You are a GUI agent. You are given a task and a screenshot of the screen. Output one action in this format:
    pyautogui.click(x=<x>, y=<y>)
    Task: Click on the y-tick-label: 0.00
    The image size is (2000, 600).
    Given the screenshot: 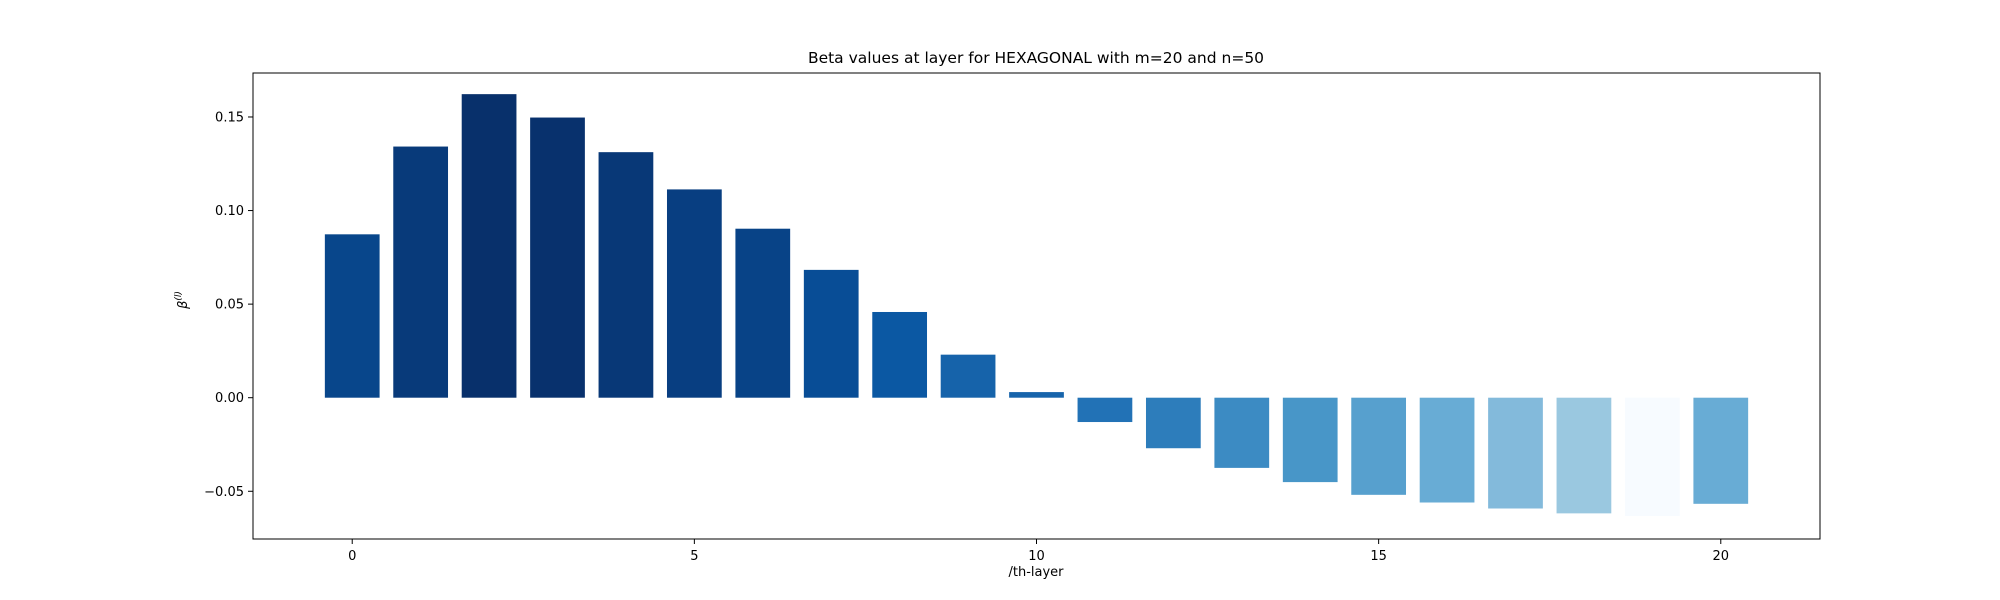 What is the action you would take?
    pyautogui.click(x=229, y=398)
    